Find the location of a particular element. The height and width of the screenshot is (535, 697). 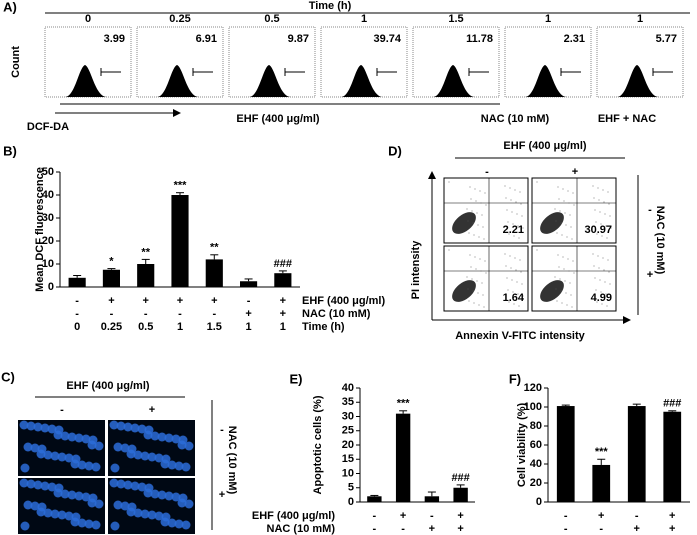

panel-label: F) is located at coordinates (515, 378).